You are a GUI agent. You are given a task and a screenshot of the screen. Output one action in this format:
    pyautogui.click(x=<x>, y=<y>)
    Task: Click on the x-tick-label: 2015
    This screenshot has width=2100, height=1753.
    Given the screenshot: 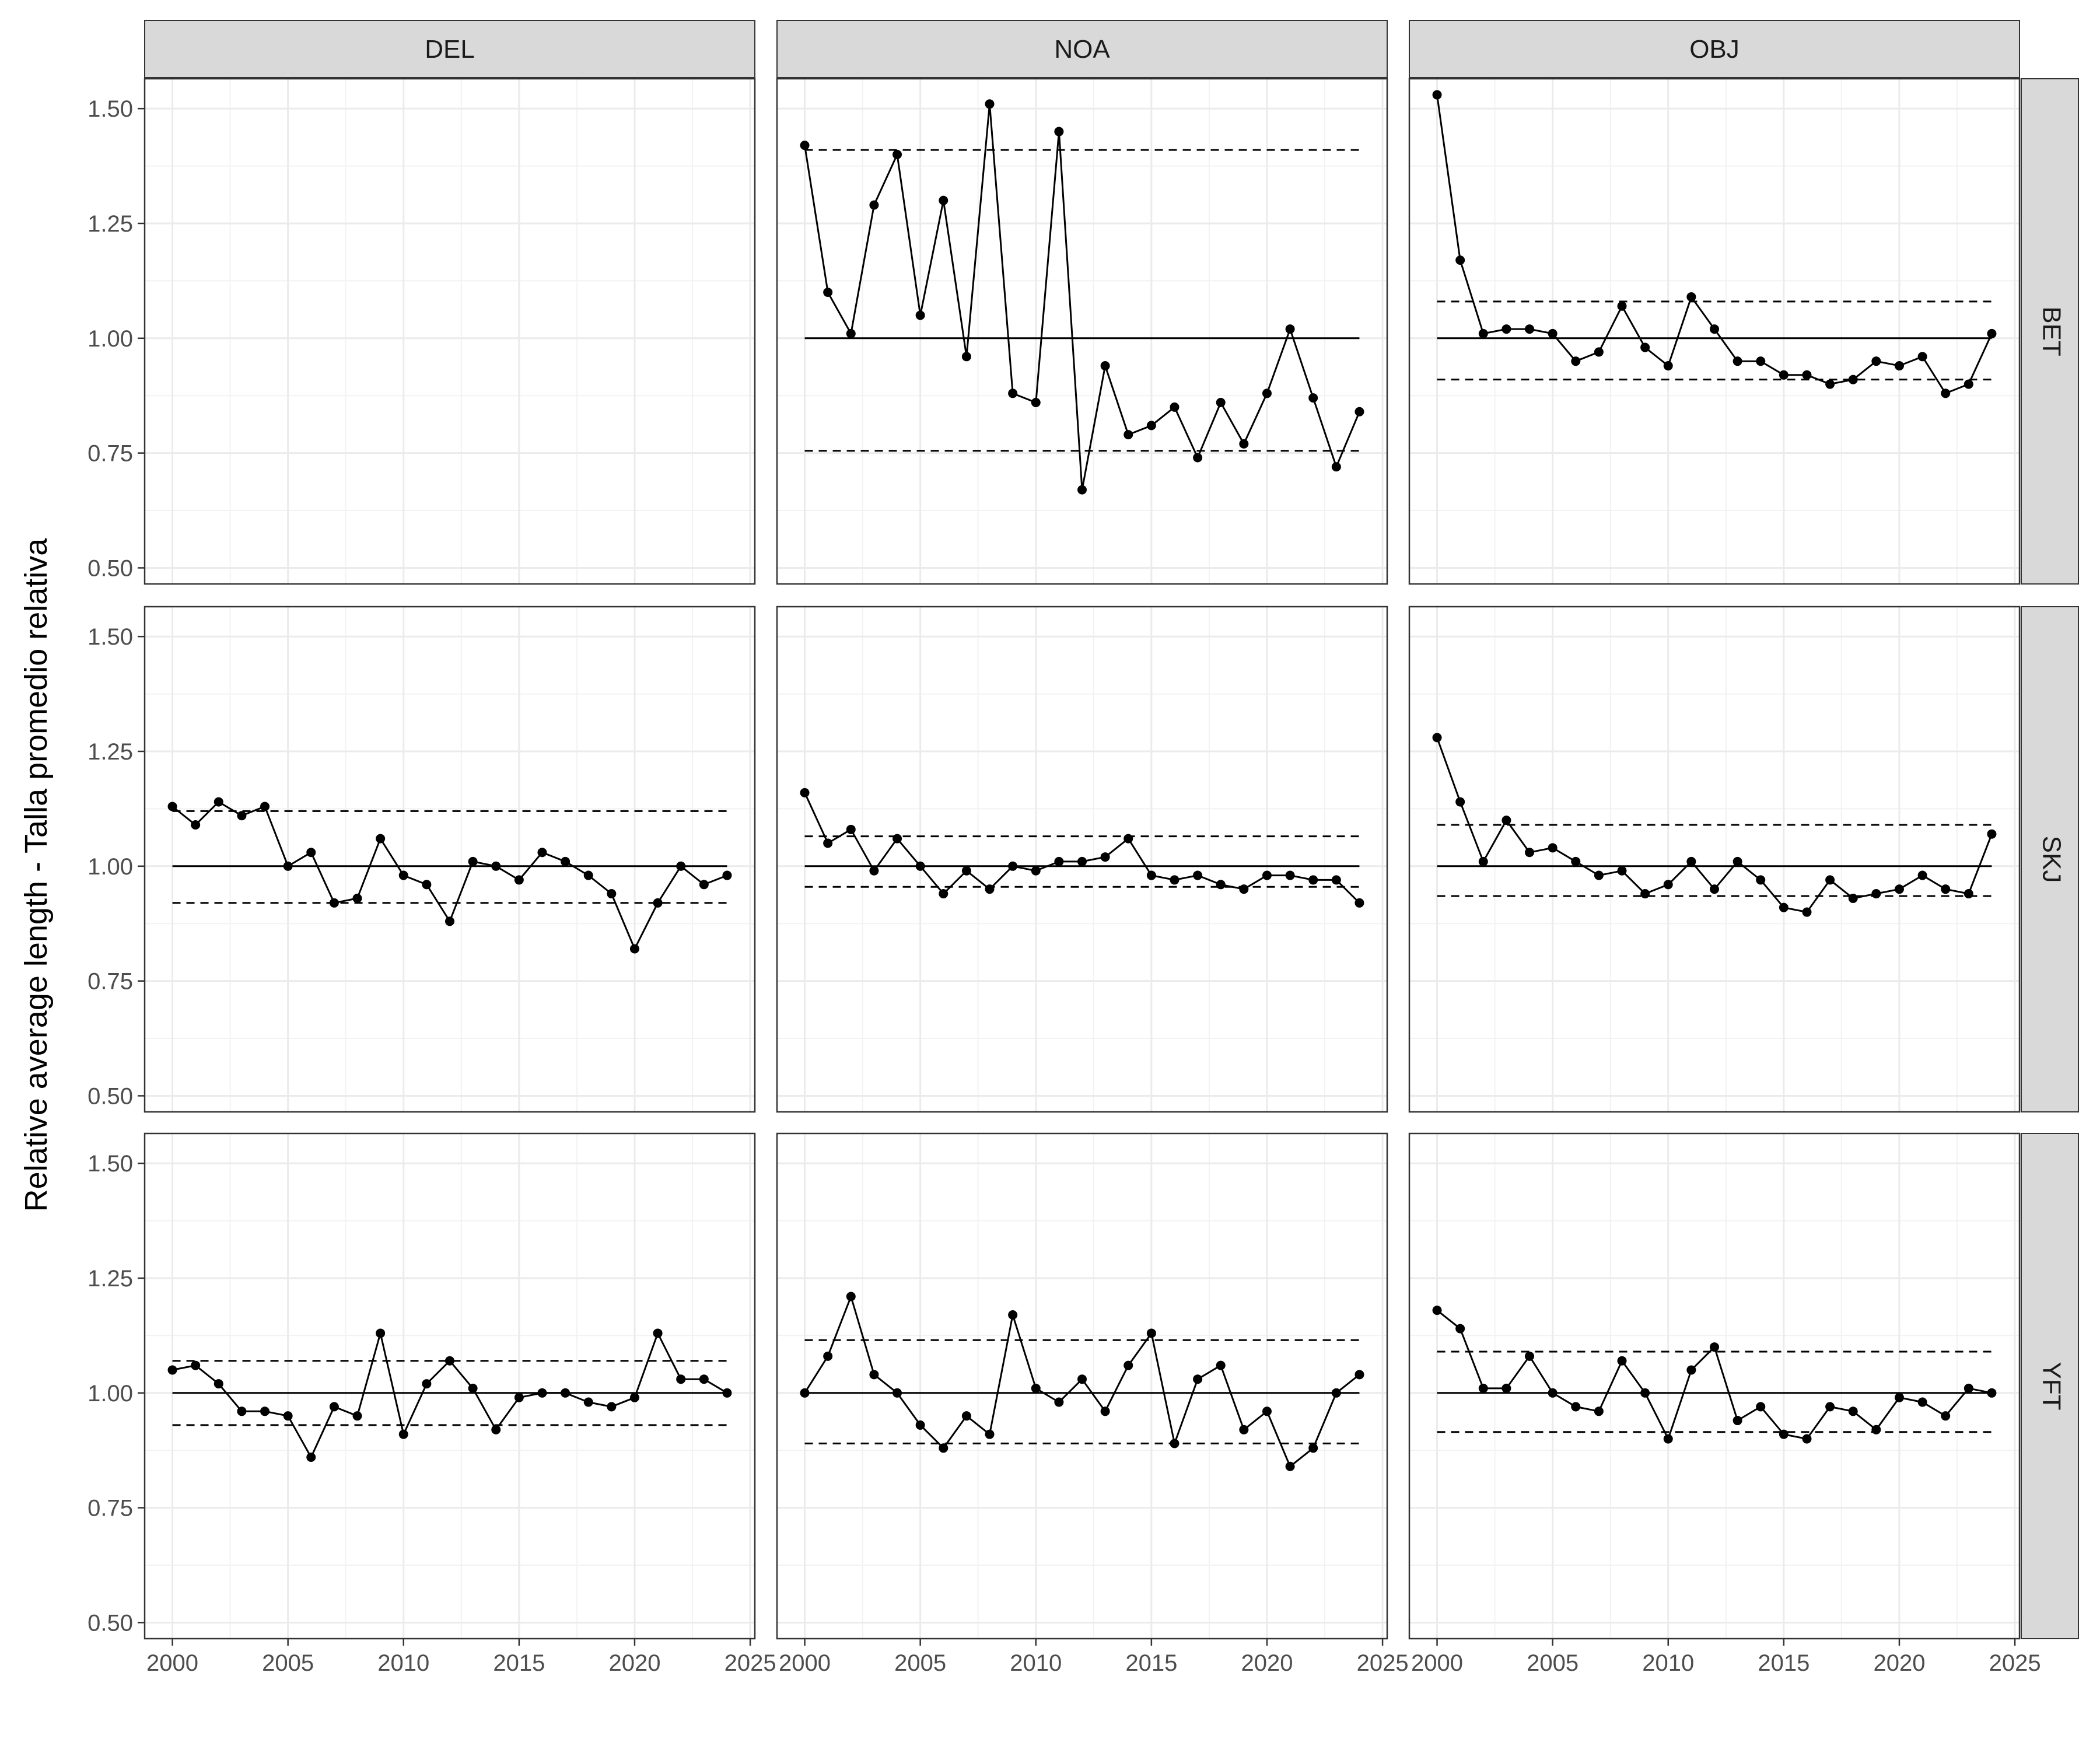 What is the action you would take?
    pyautogui.click(x=1784, y=1663)
    